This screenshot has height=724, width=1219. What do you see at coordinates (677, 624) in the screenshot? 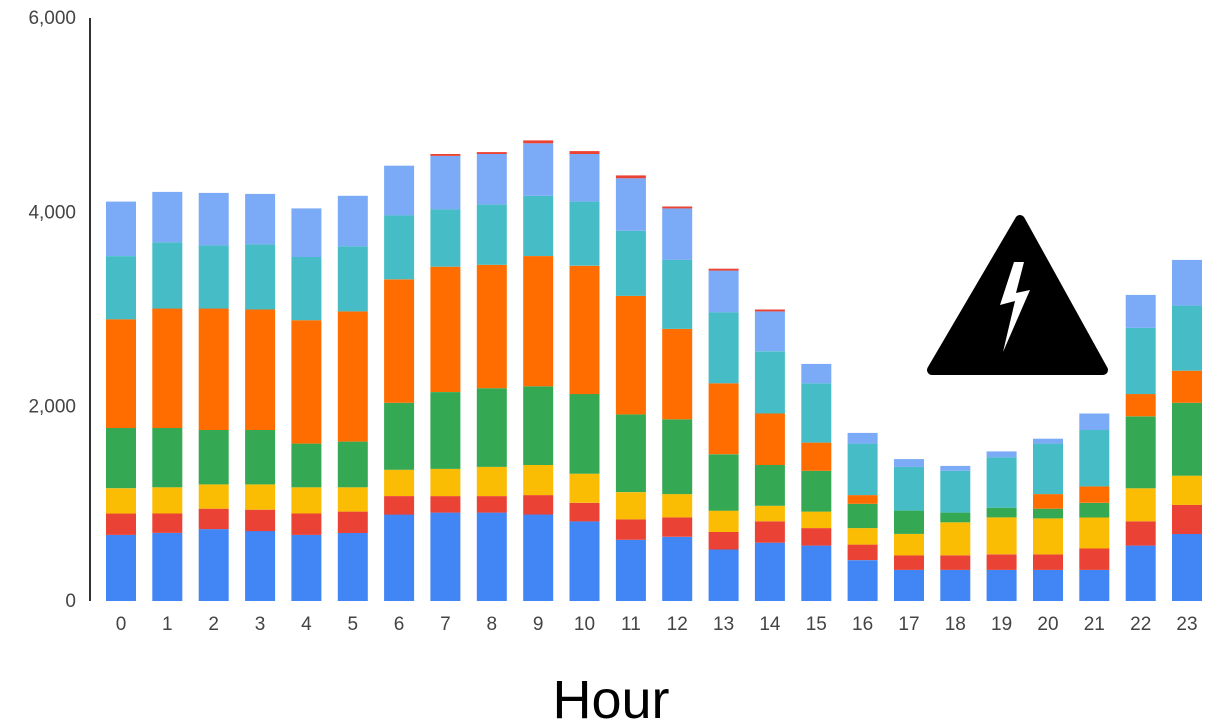
I see `x-tick-label: 12` at bounding box center [677, 624].